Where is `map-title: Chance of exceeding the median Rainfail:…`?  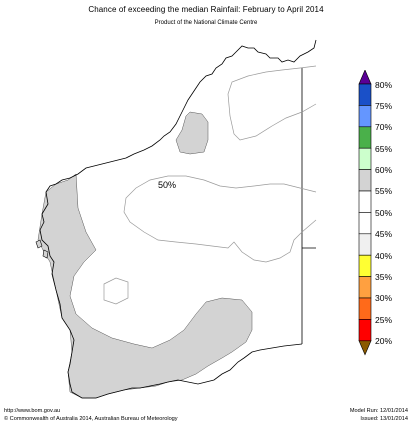 map-title: Chance of exceeding the median Rainfail:… is located at coordinates (206, 9).